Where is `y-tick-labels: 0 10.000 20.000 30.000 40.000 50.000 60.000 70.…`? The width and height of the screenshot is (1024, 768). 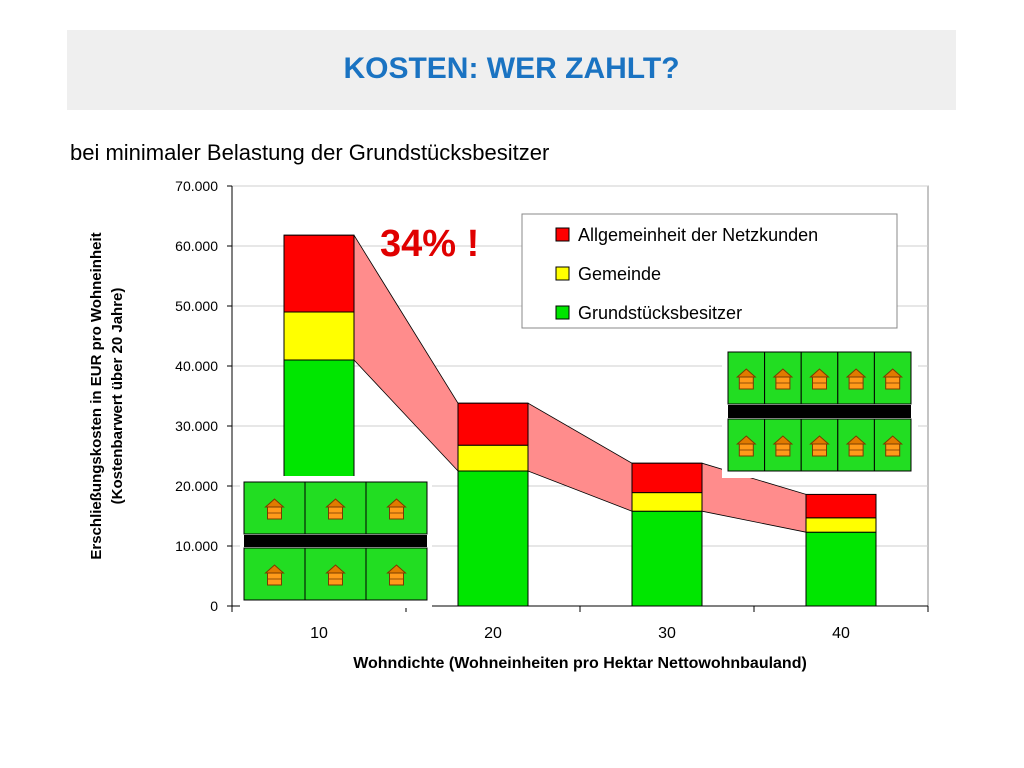
y-tick-labels: 0 10.000 20.000 30.000 40.000 50.000 60.000 70.… is located at coordinates (196, 396).